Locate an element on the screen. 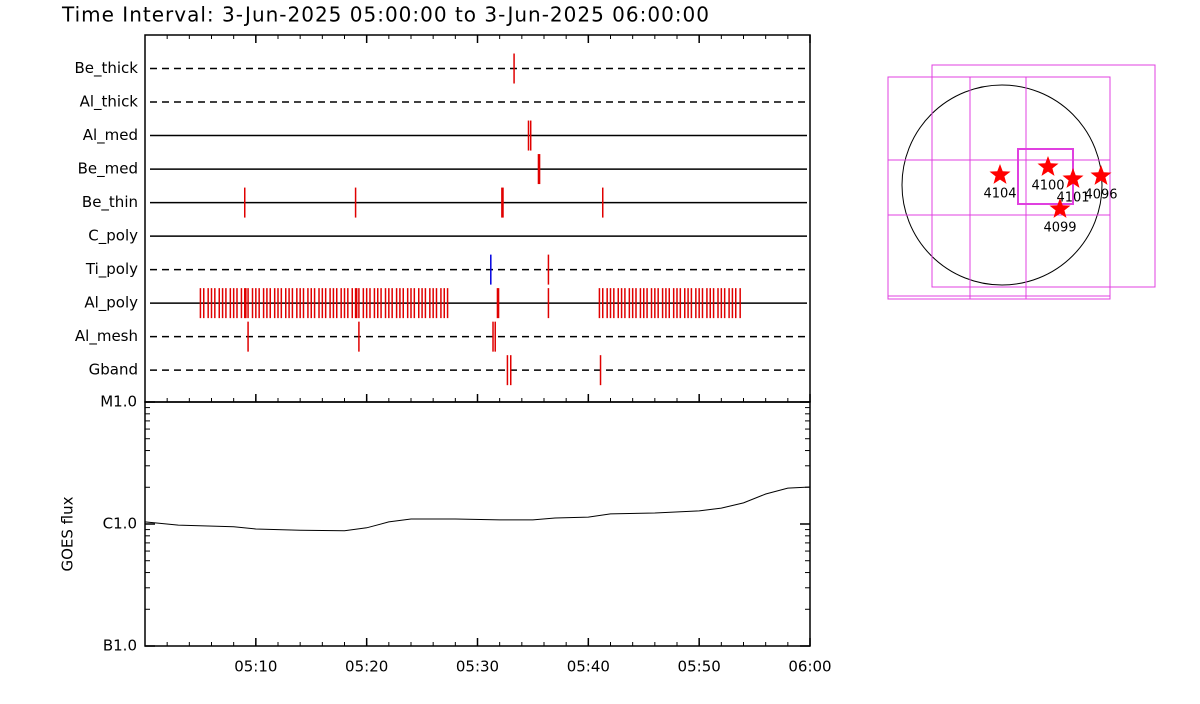  y-tick-label: B1.0 is located at coordinates (120, 646).